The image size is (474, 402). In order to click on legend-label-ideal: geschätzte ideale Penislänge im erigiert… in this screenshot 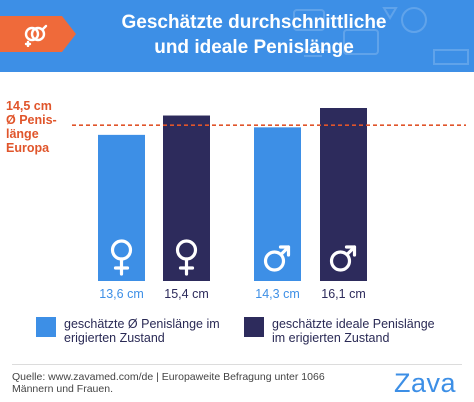, I will do `click(353, 331)`.